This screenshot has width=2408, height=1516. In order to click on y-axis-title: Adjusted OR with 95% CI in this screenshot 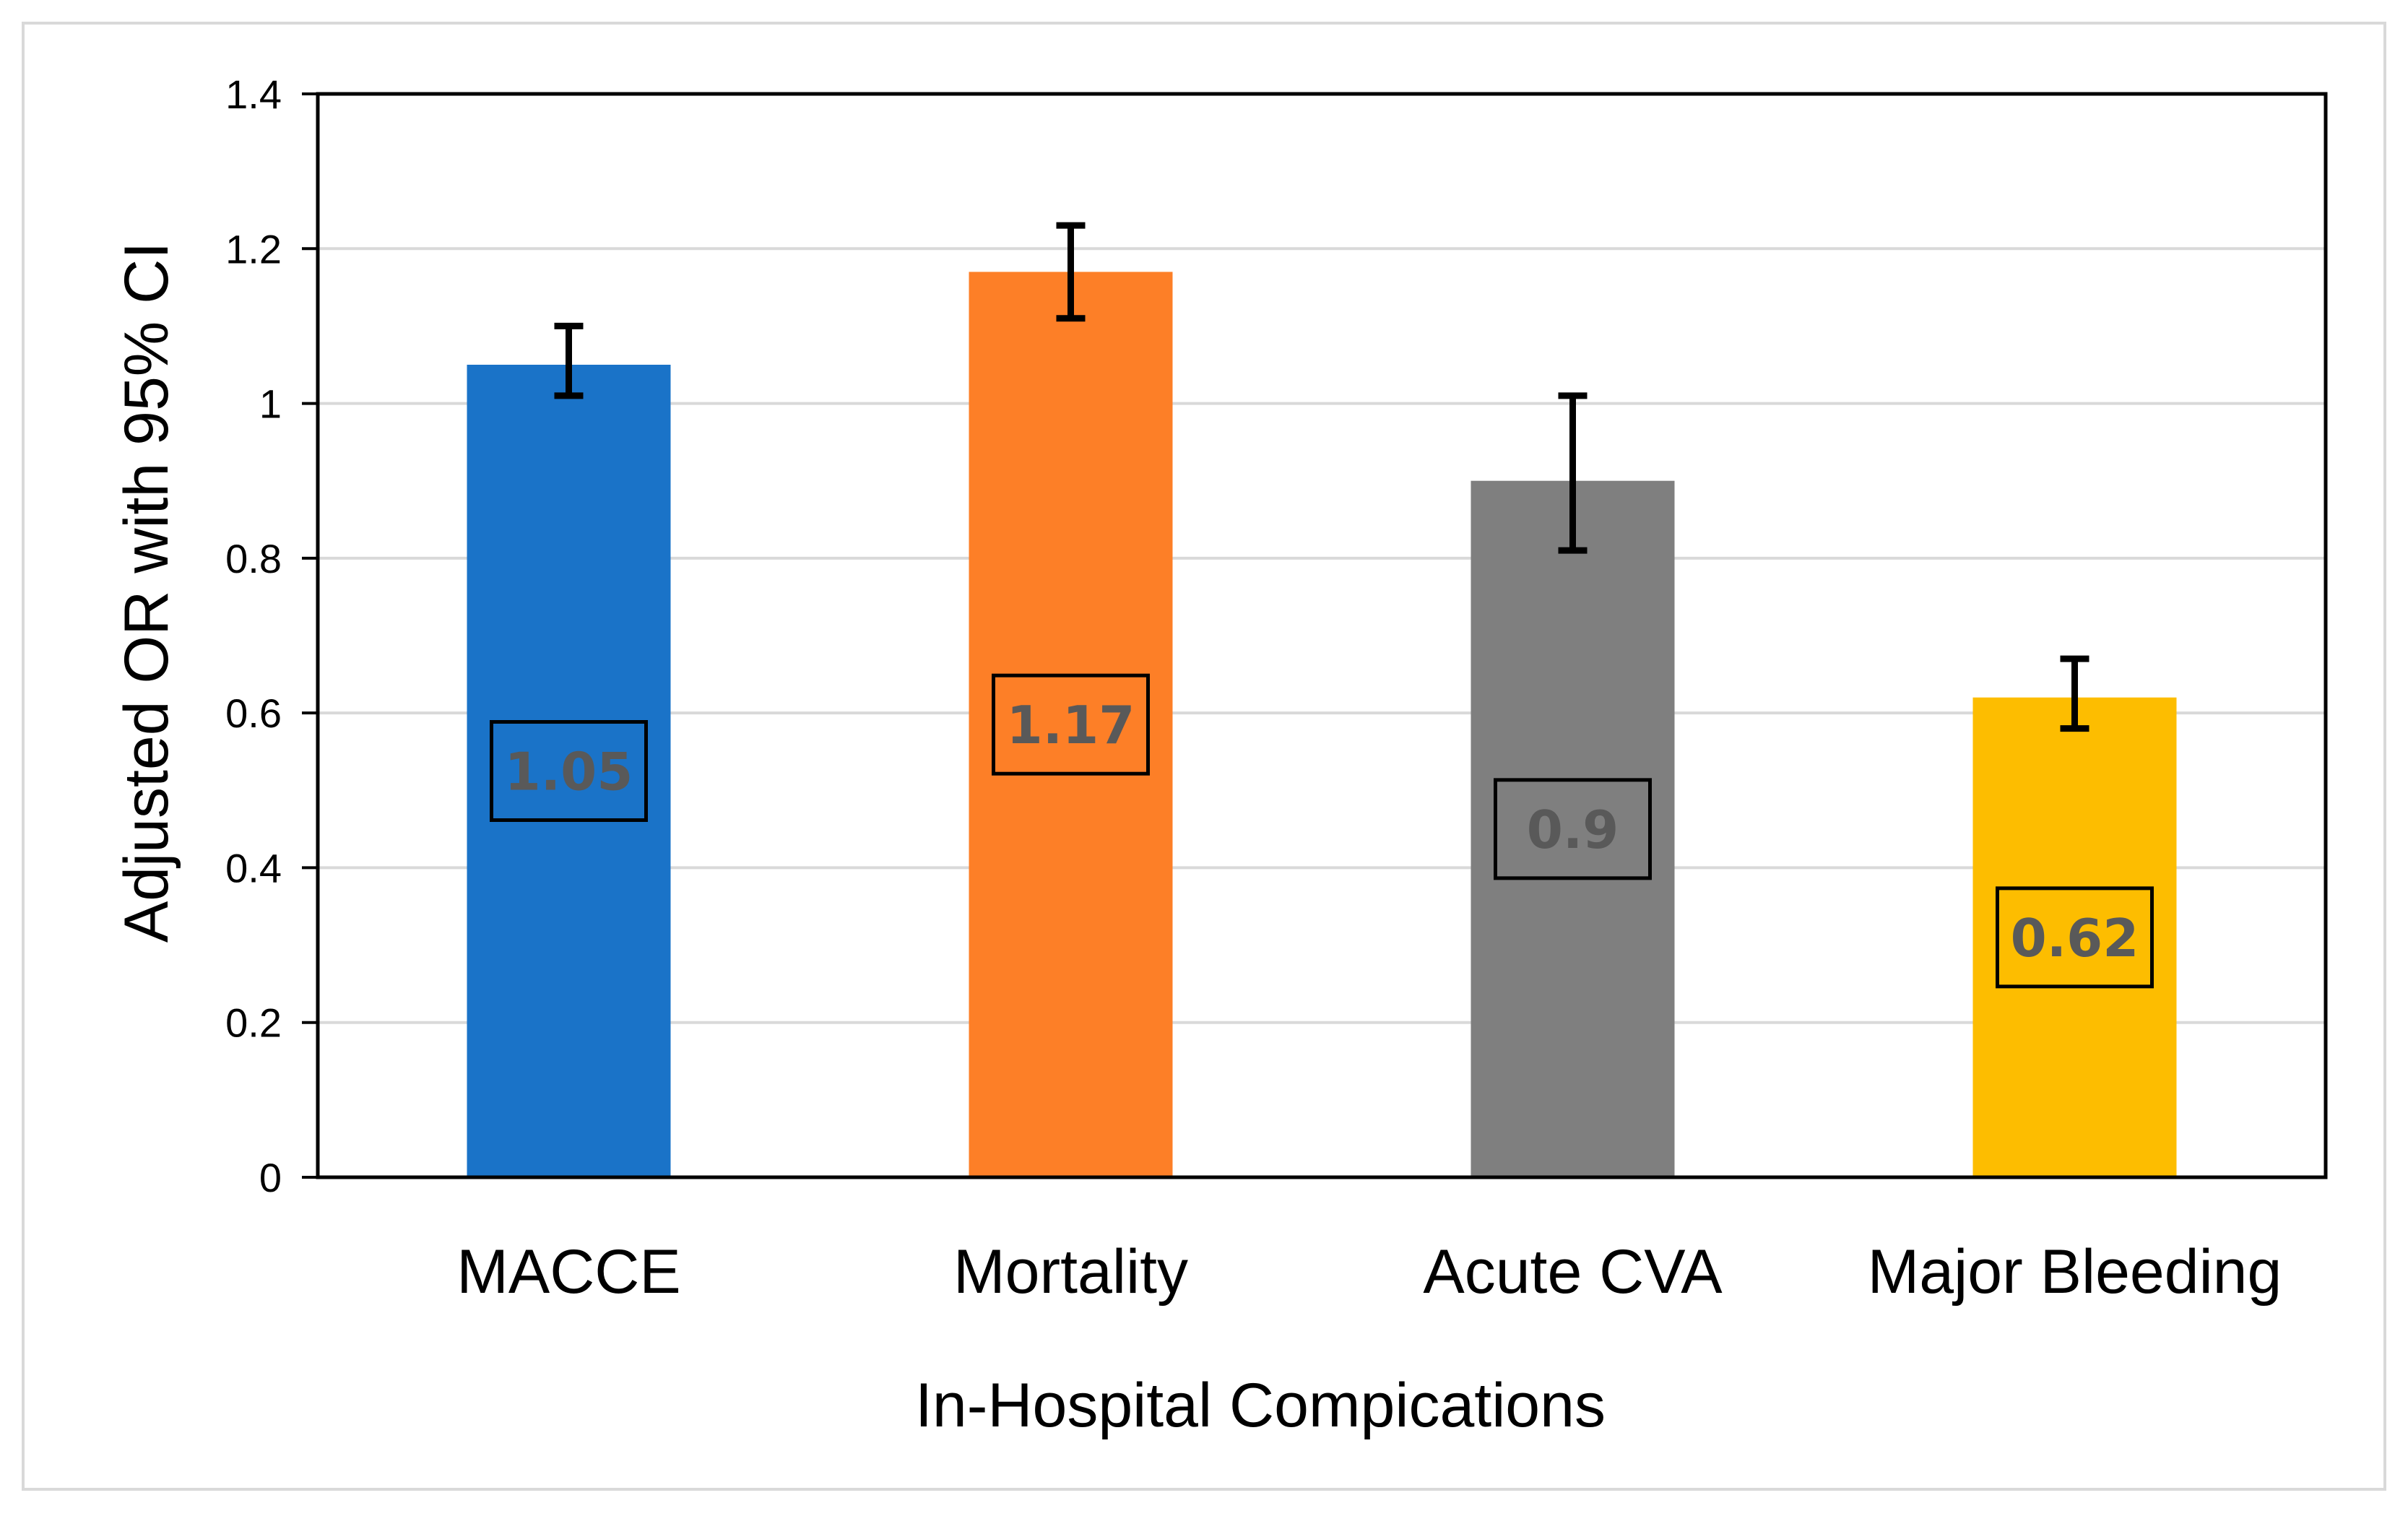, I will do `click(146, 592)`.